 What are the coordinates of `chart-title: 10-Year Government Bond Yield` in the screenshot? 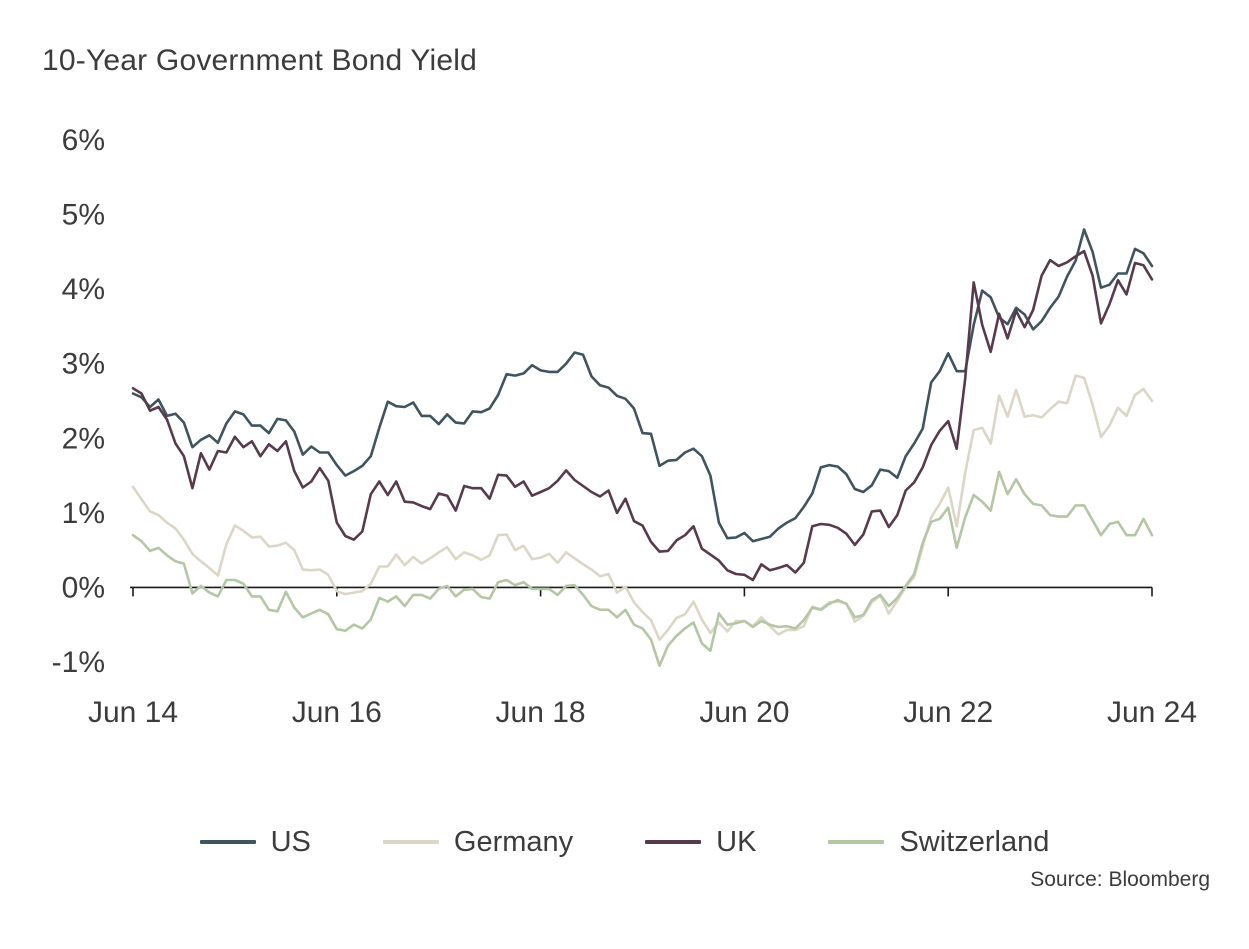 It's located at (259, 60).